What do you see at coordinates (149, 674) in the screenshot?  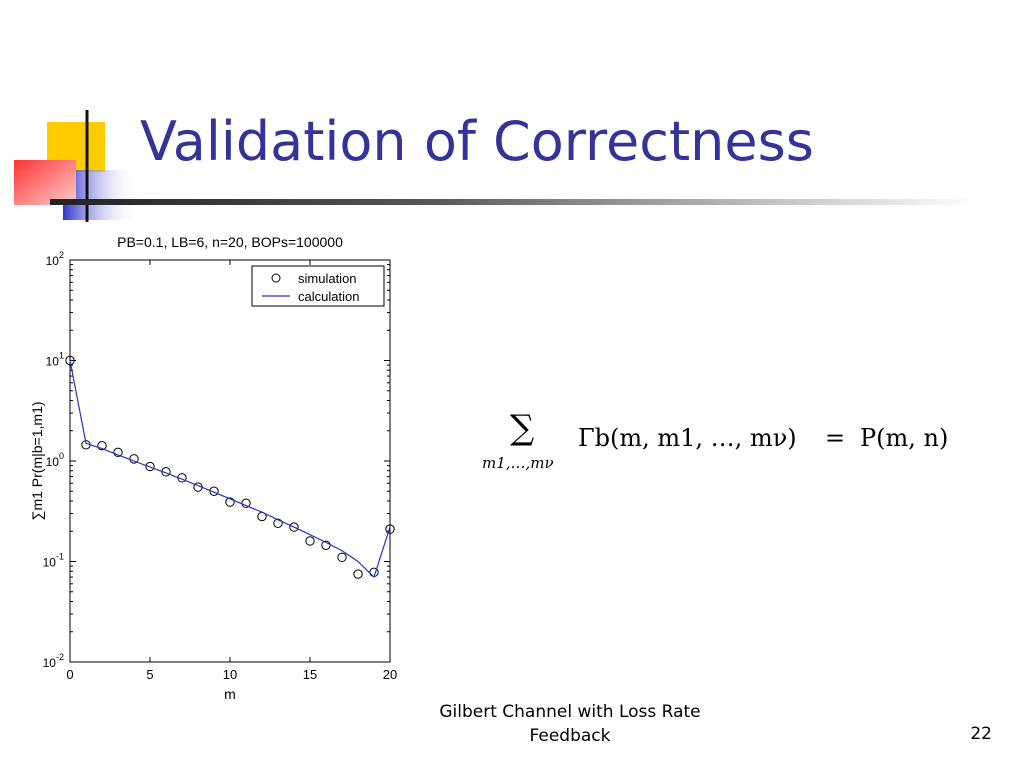 I see `x-tick-label: 5` at bounding box center [149, 674].